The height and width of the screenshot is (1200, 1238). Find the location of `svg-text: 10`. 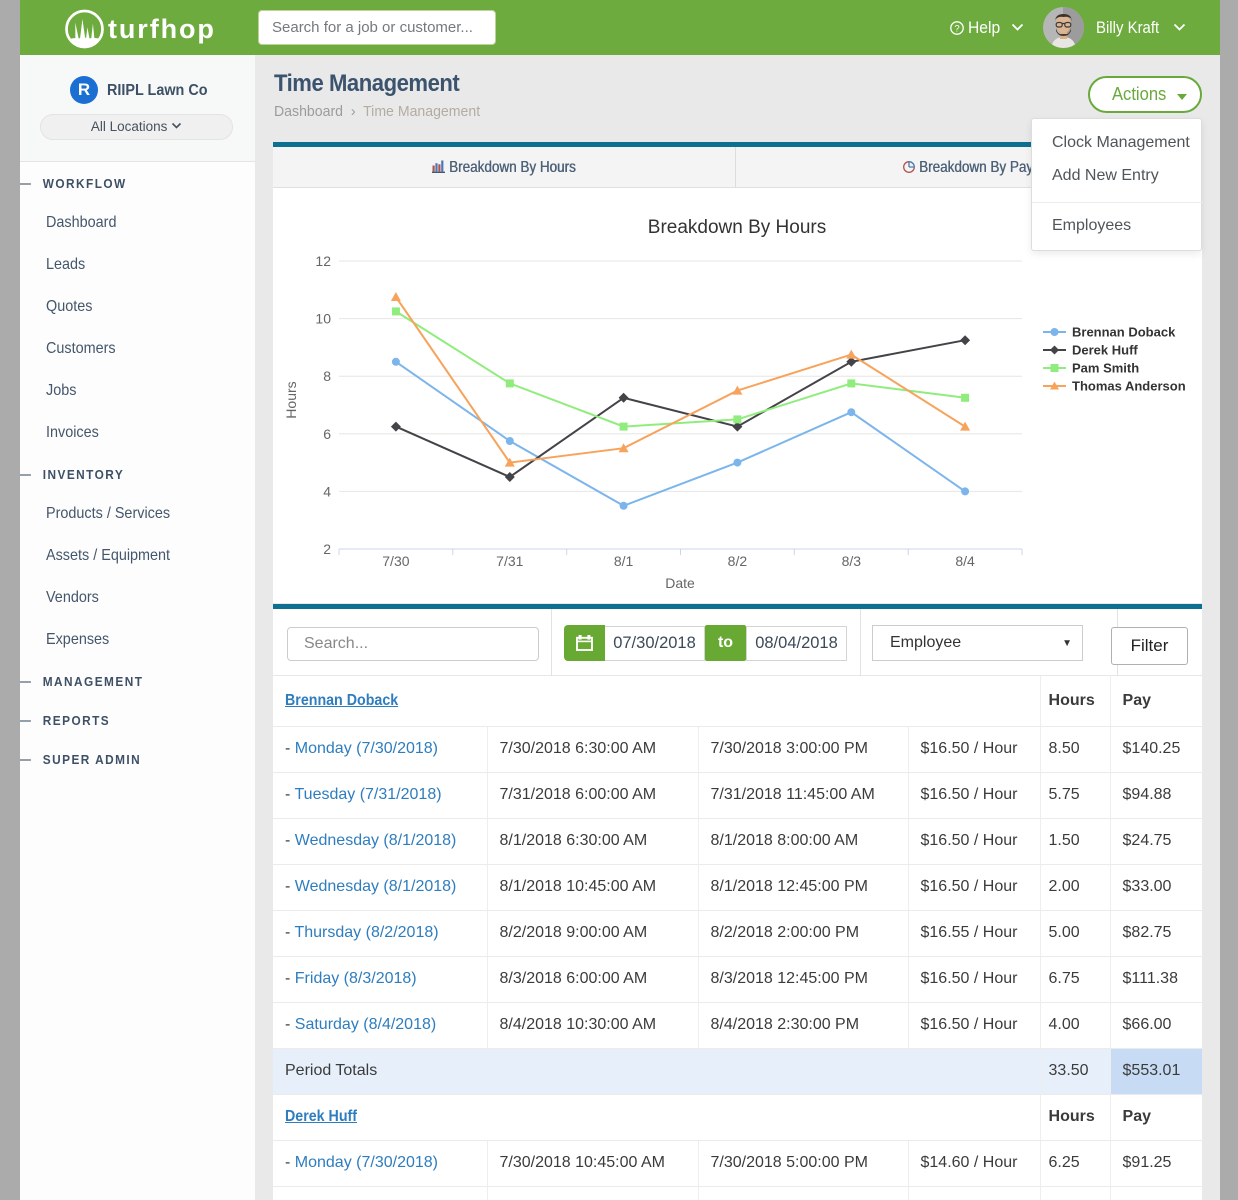

svg-text: 10 is located at coordinates (323, 319).